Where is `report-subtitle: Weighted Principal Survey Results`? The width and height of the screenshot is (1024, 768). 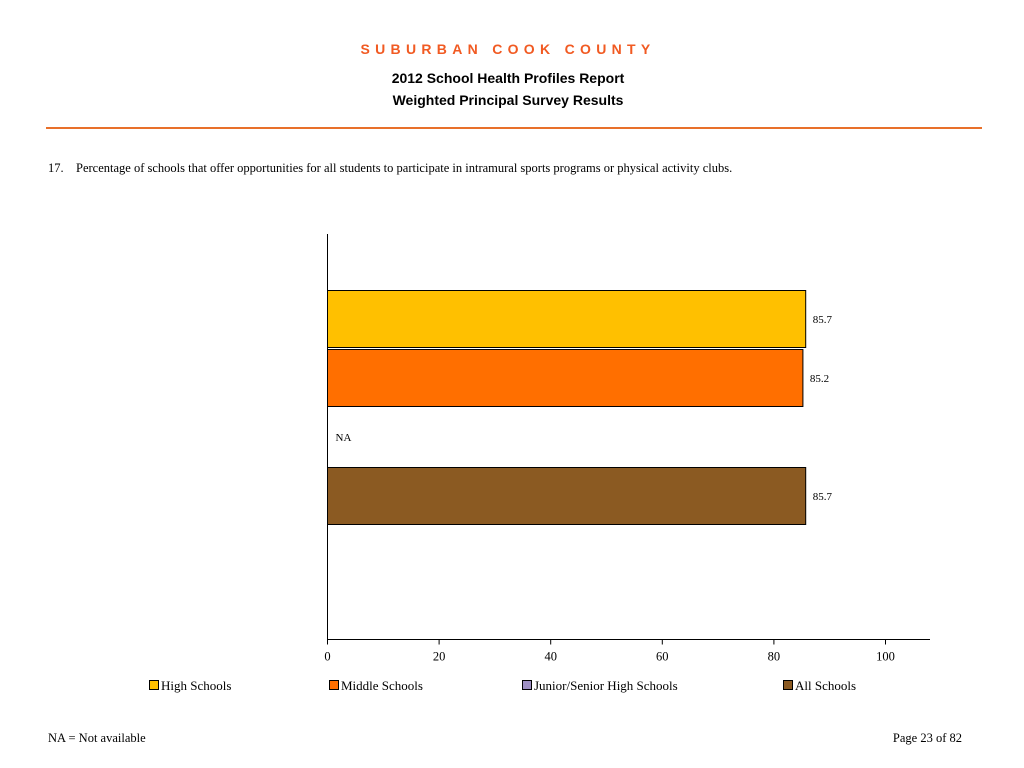
report-subtitle: Weighted Principal Survey Results is located at coordinates (508, 100).